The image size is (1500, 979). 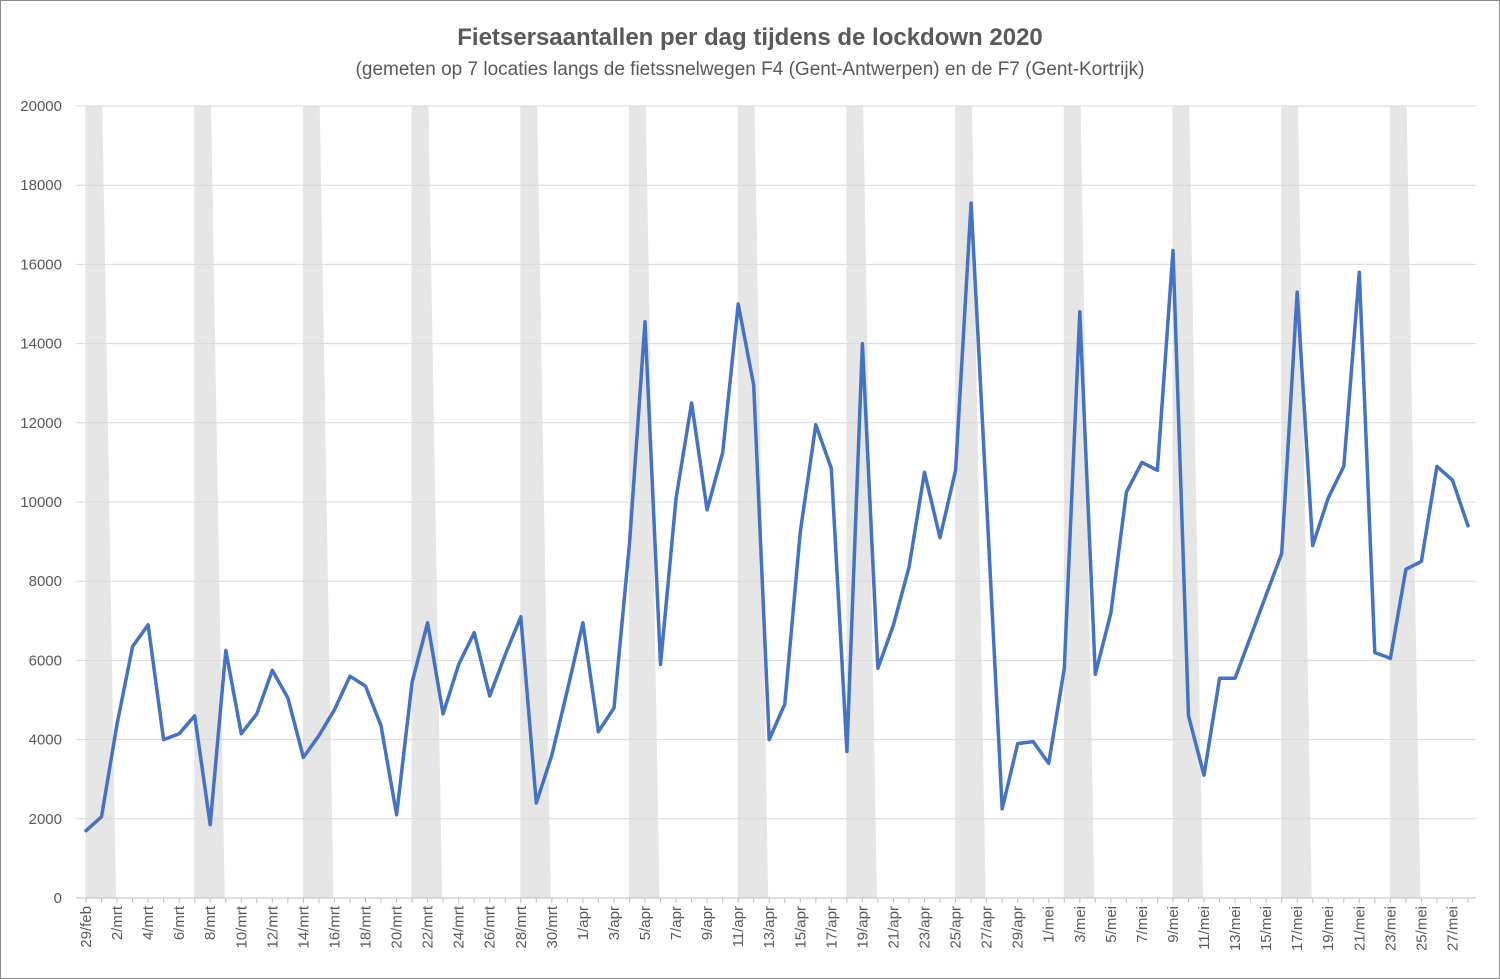 I want to click on x-tick-label: 25/apr, so click(x=956, y=927).